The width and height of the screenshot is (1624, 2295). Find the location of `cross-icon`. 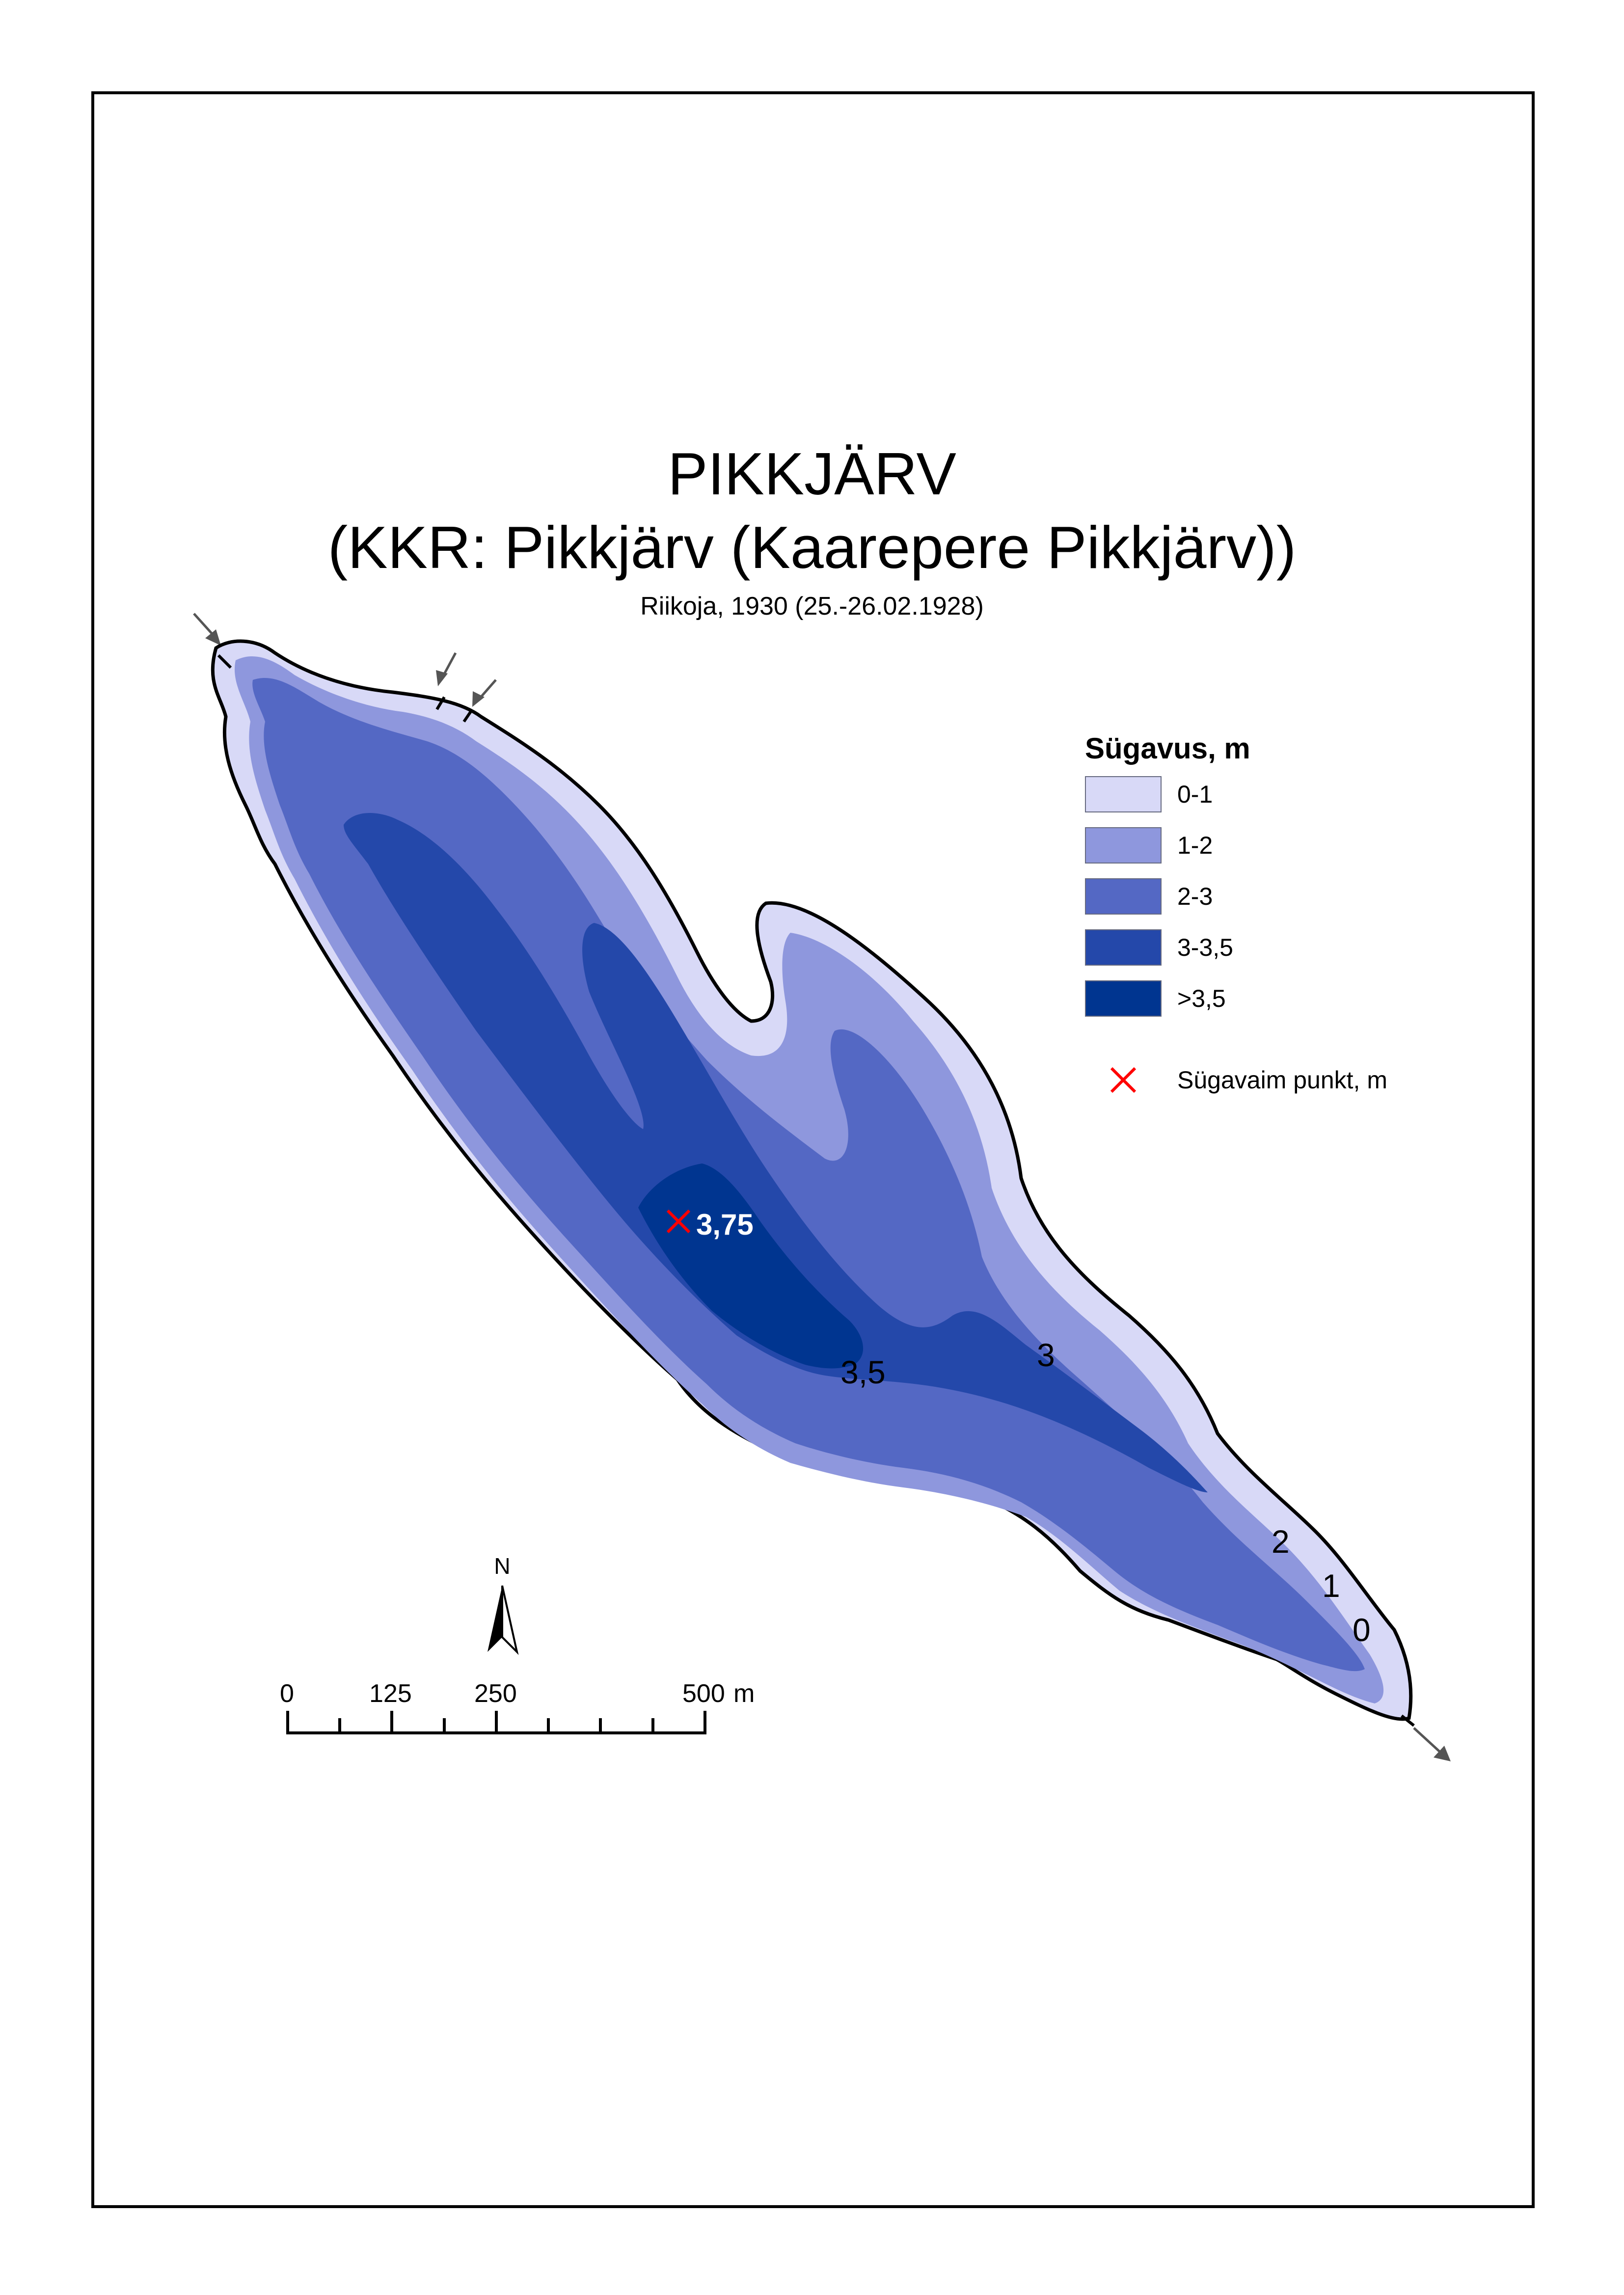

cross-icon is located at coordinates (1123, 1080).